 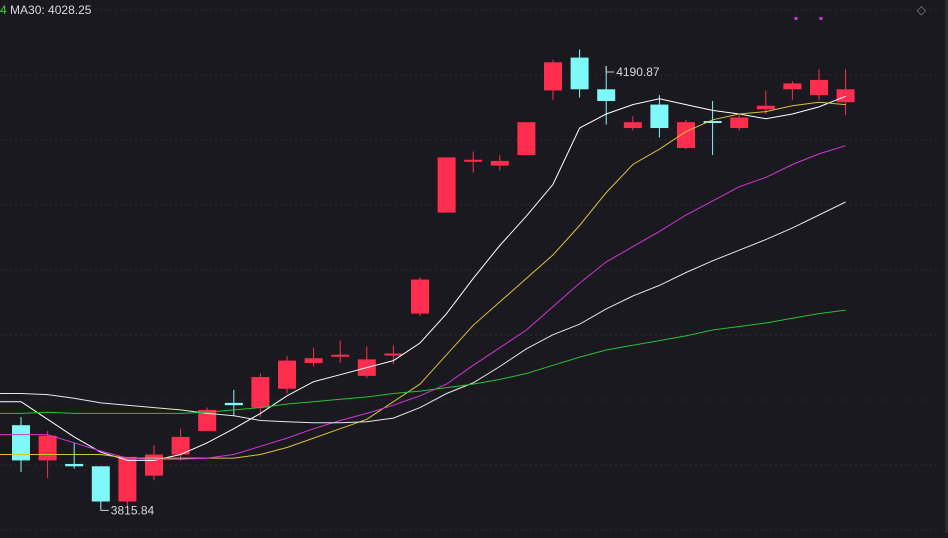 What do you see at coordinates (51, 10) in the screenshot?
I see `ma30-readout: MA30: 4028.25` at bounding box center [51, 10].